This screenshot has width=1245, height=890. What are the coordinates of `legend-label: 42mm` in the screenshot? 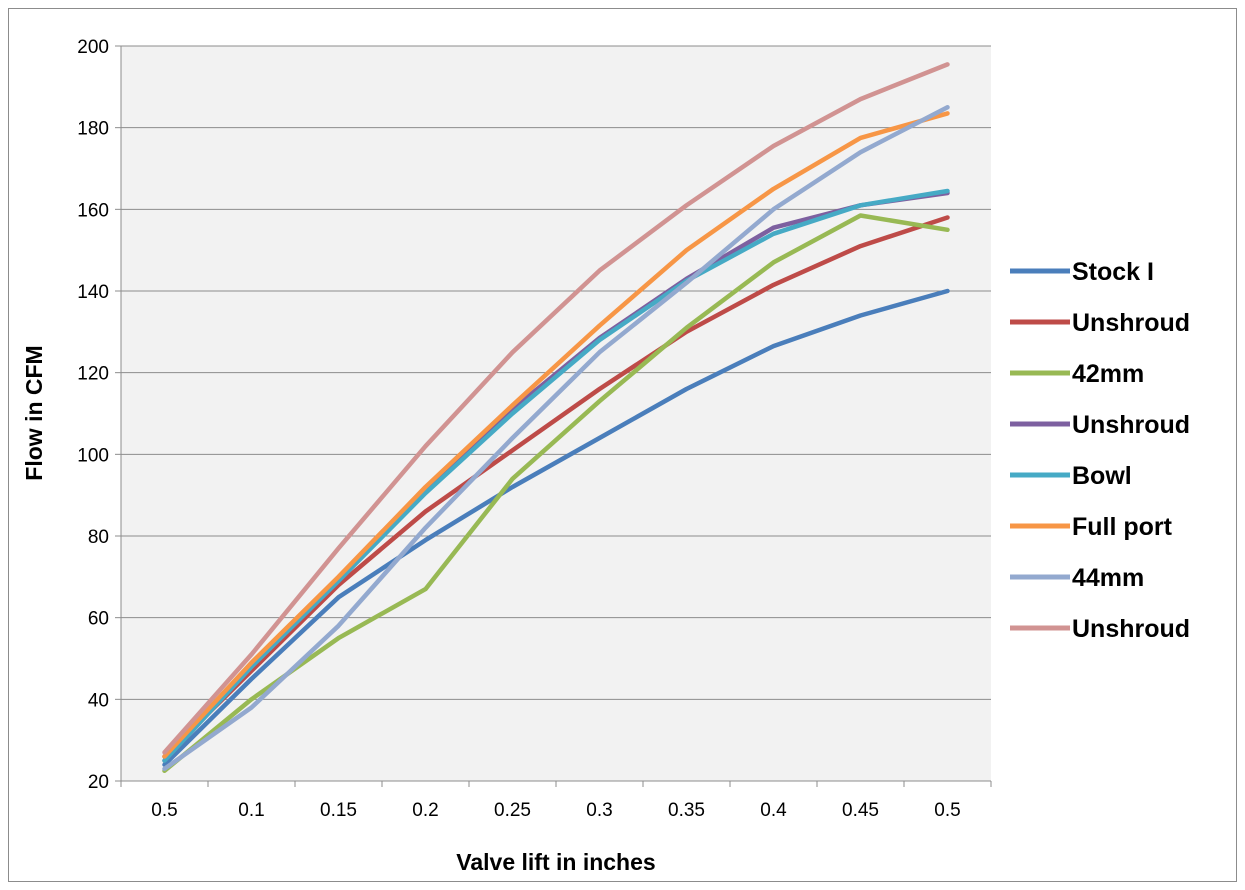 It's located at (1108, 374).